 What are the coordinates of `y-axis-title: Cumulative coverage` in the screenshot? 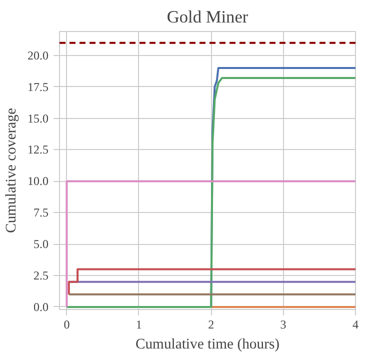 It's located at (12, 170).